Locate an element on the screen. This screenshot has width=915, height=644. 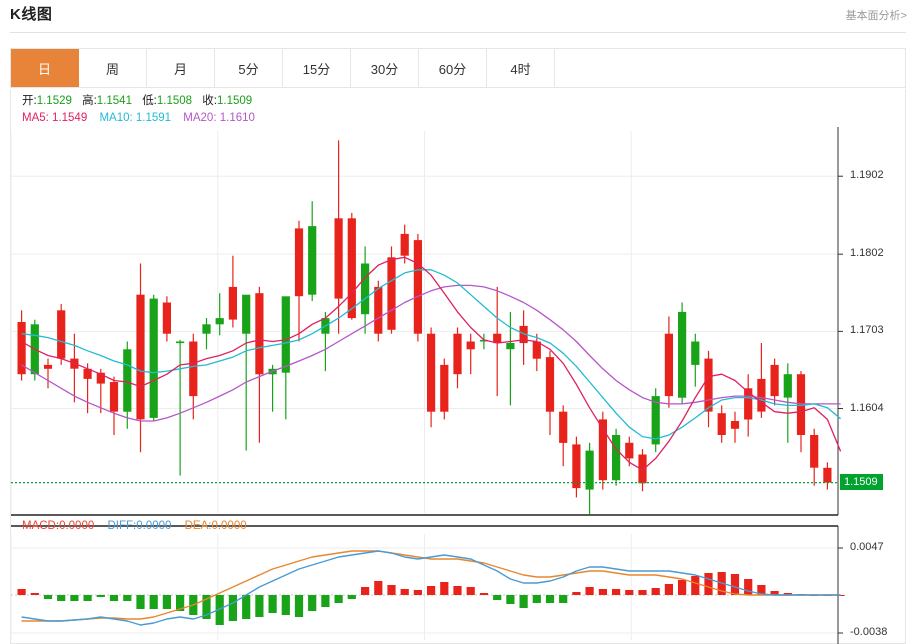
price-axis-tick-0: 1.1902 is located at coordinates (867, 175).